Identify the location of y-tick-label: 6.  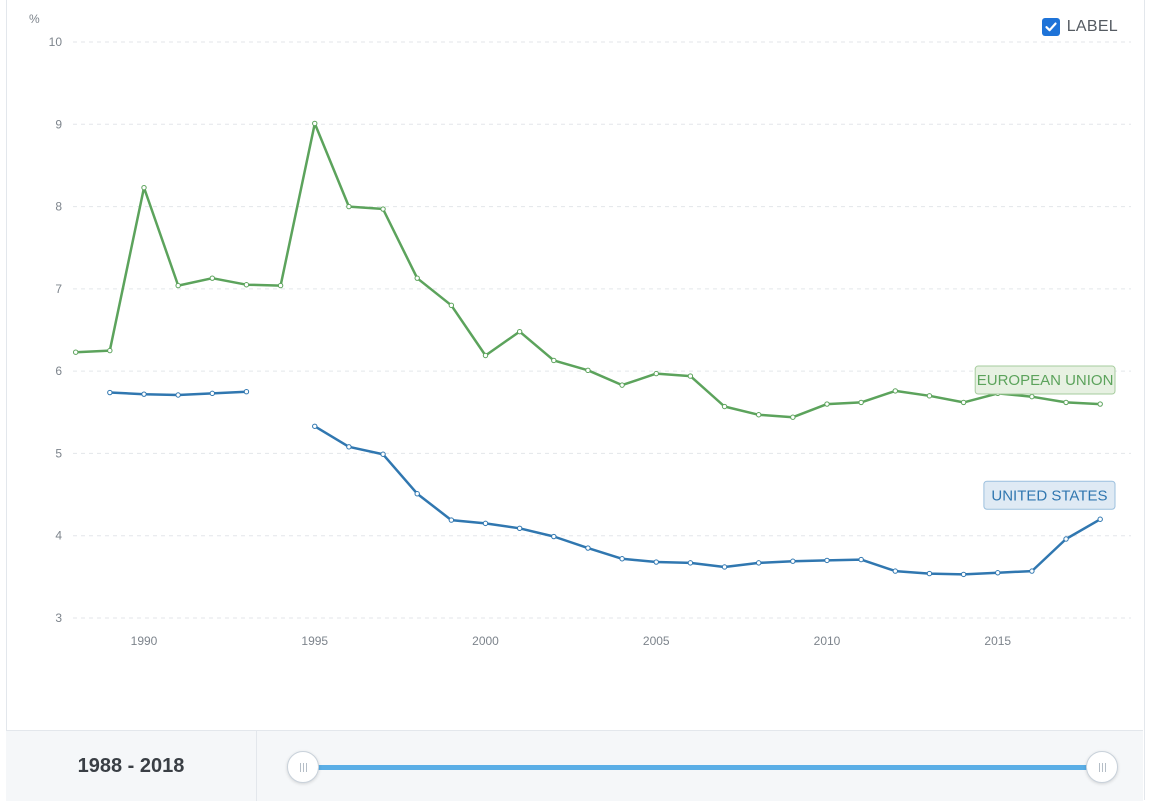
(58, 371).